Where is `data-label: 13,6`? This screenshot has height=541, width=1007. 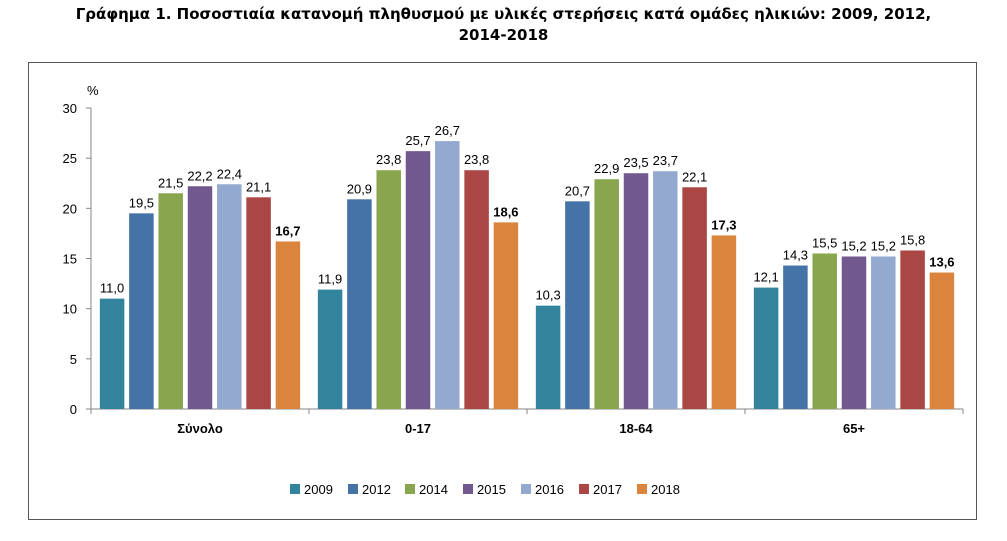
data-label: 13,6 is located at coordinates (941, 262).